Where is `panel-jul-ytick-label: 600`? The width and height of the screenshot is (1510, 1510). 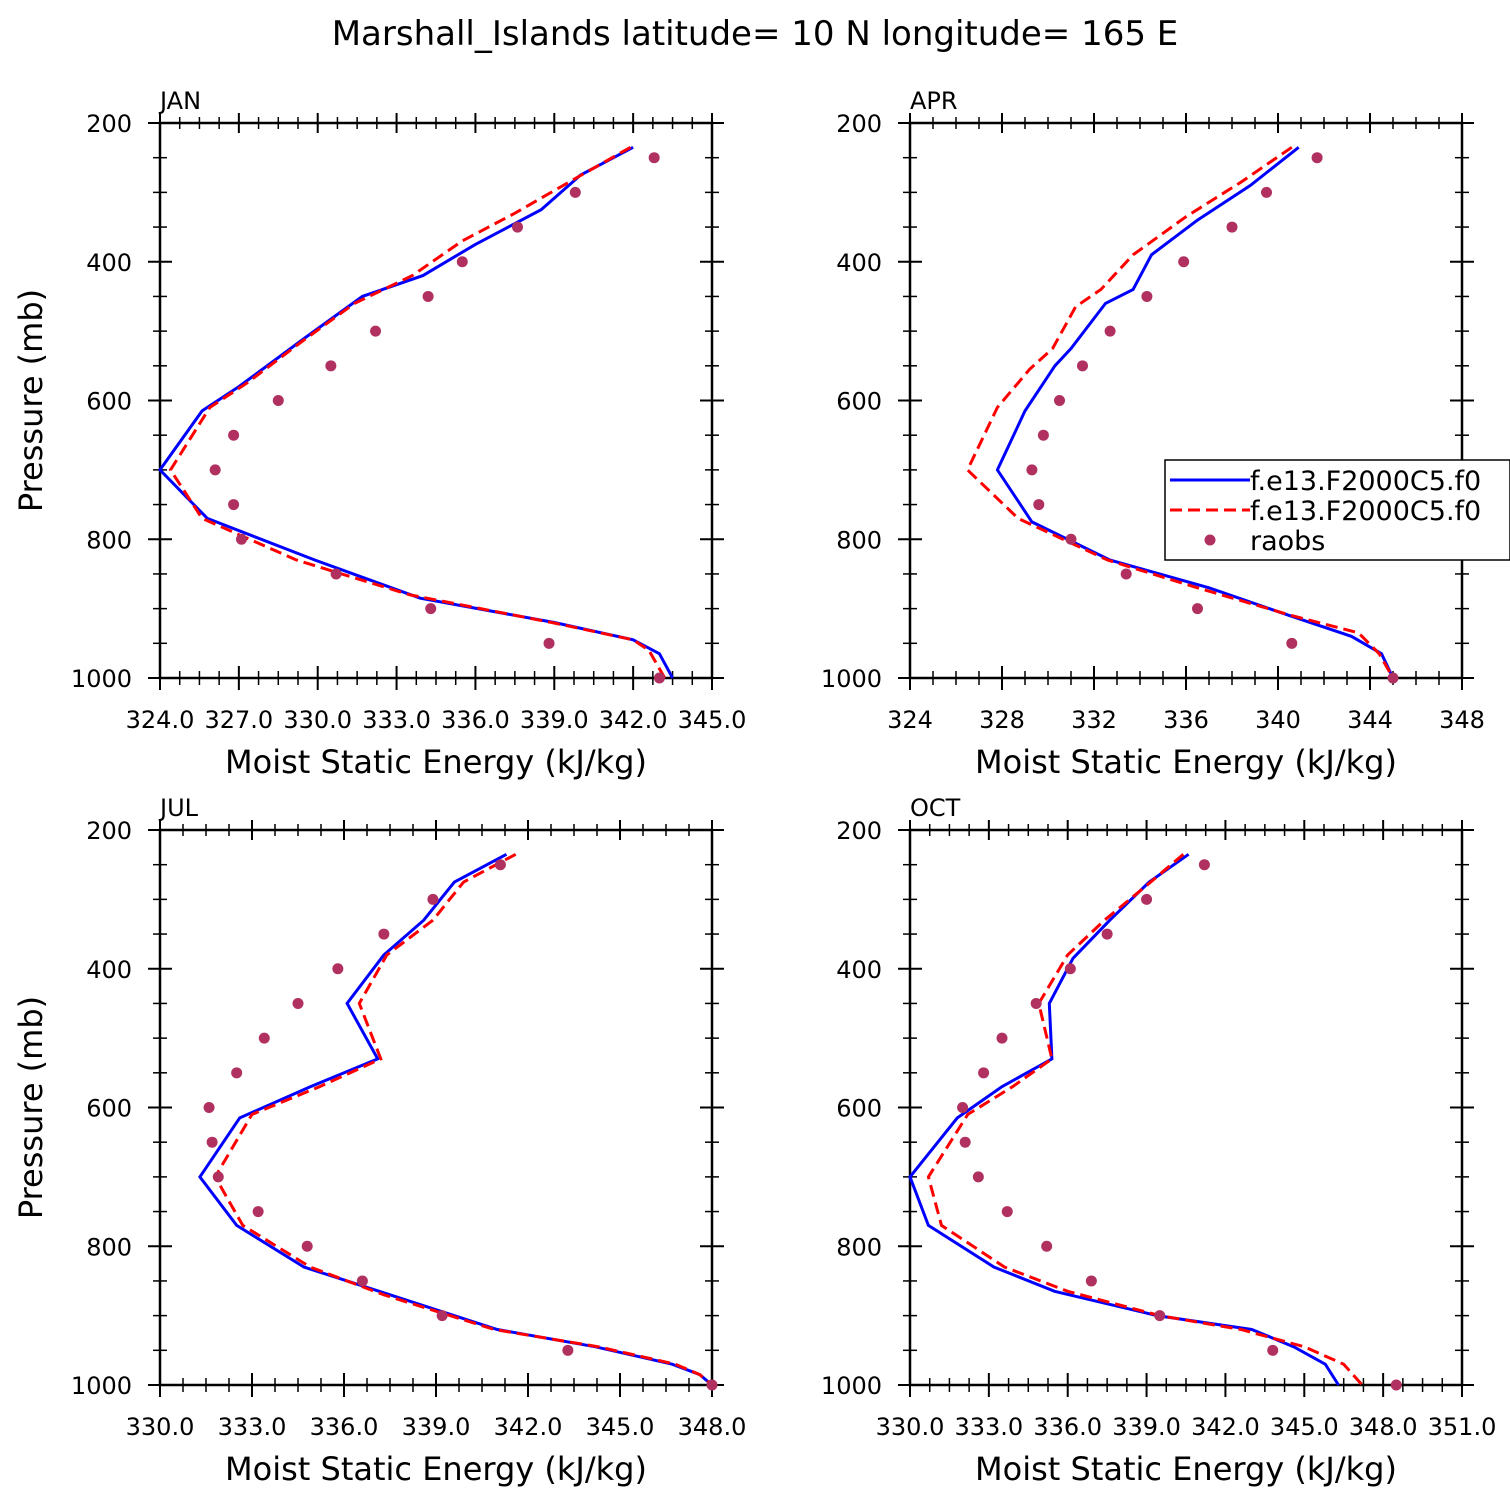
panel-jul-ytick-label: 600 is located at coordinates (109, 1109).